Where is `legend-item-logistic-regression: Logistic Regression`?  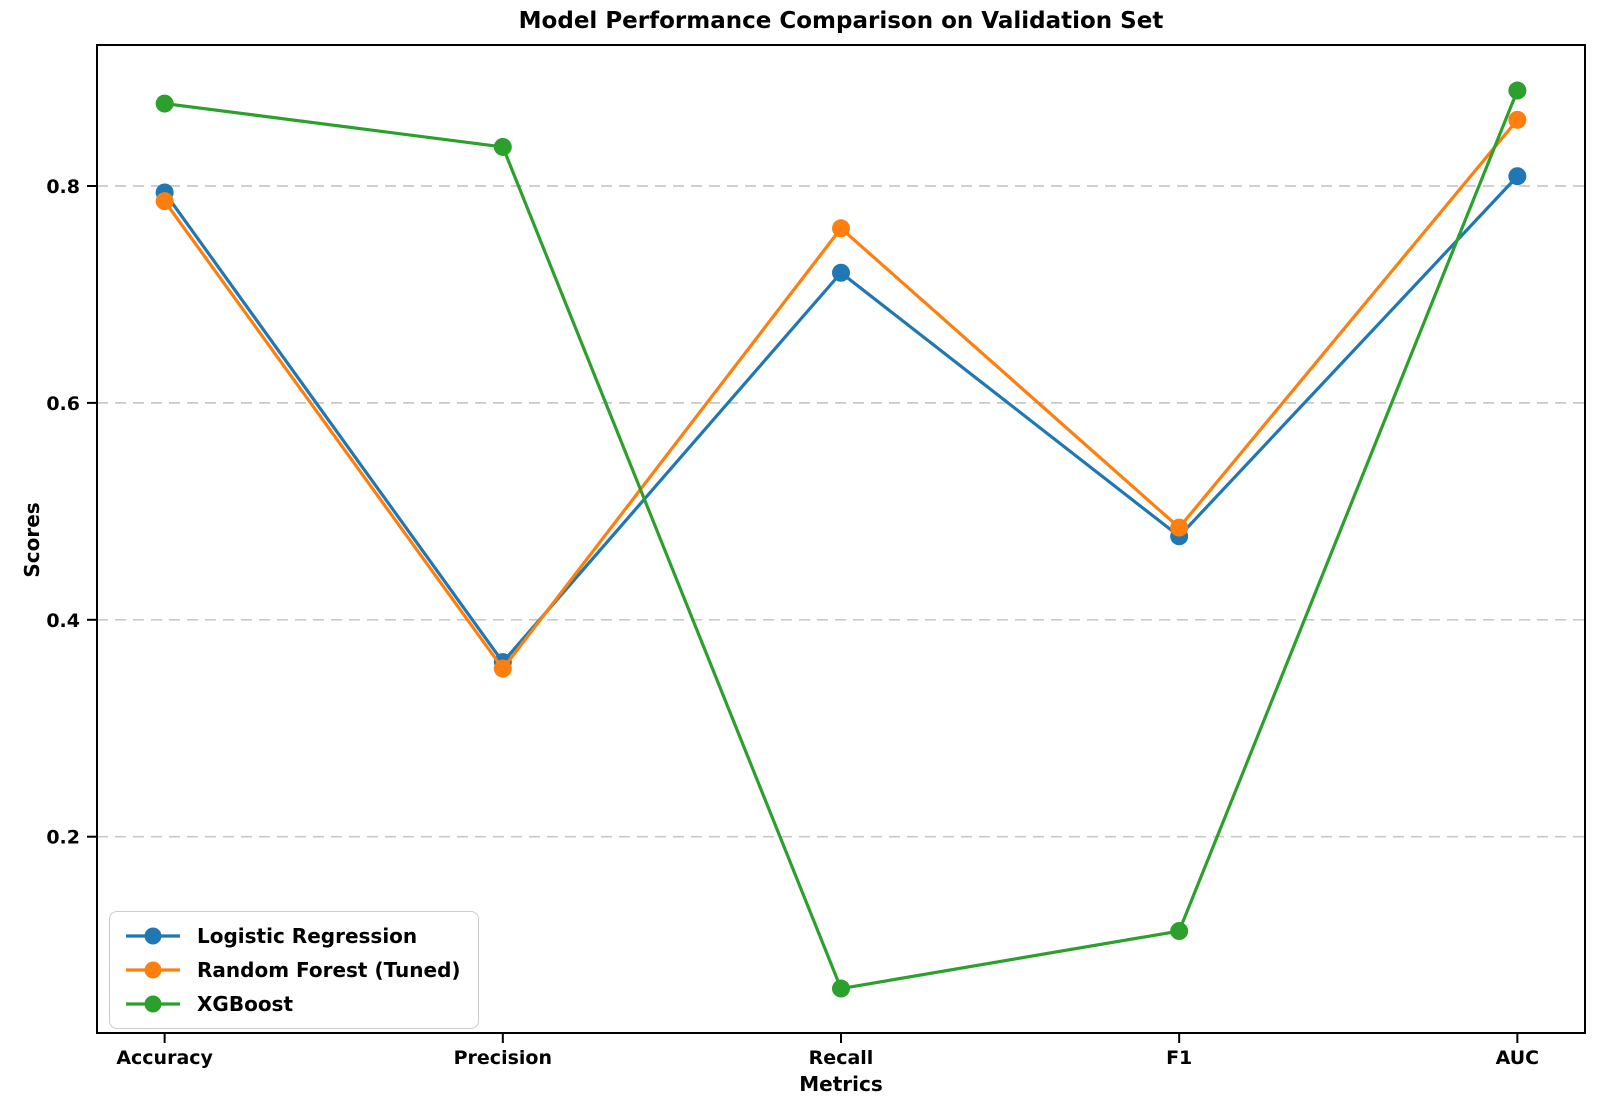
legend-item-logistic-regression: Logistic Regression is located at coordinates (292, 936).